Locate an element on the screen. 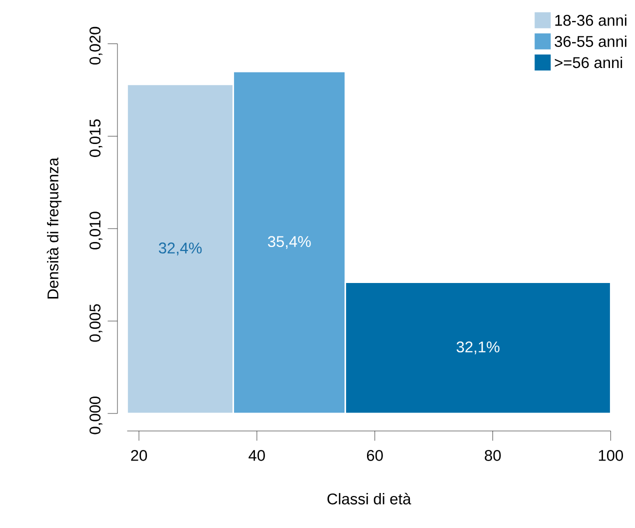  x-tick-label: 20 is located at coordinates (139, 455).